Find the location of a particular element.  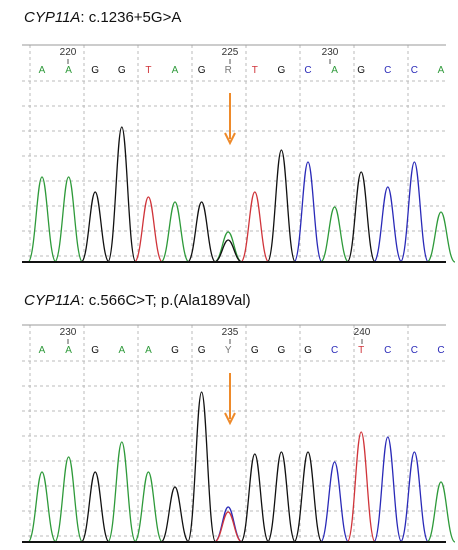

position-label: 220 is located at coordinates (68, 52).